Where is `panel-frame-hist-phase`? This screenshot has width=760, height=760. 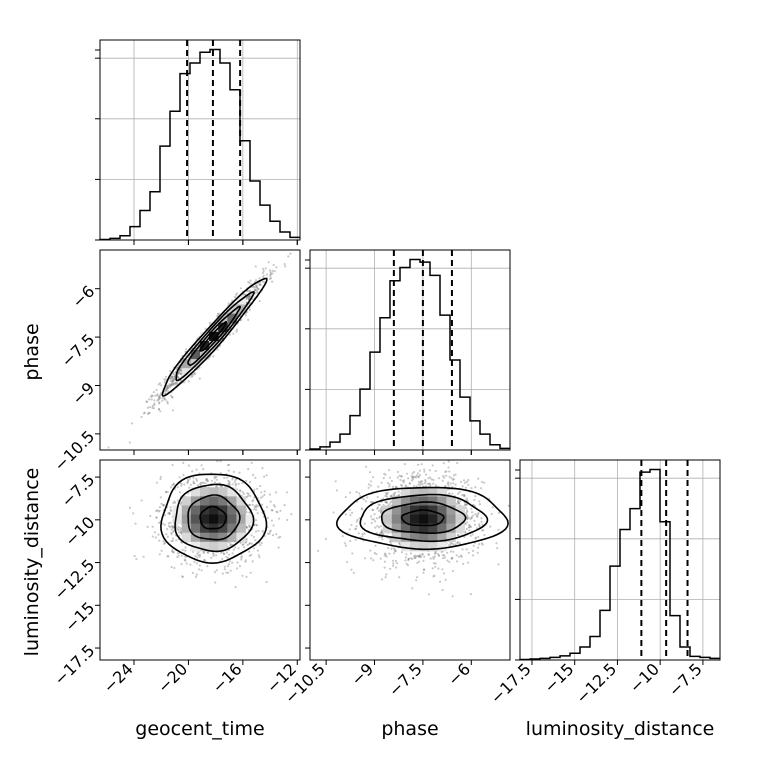
panel-frame-hist-phase is located at coordinates (410, 350).